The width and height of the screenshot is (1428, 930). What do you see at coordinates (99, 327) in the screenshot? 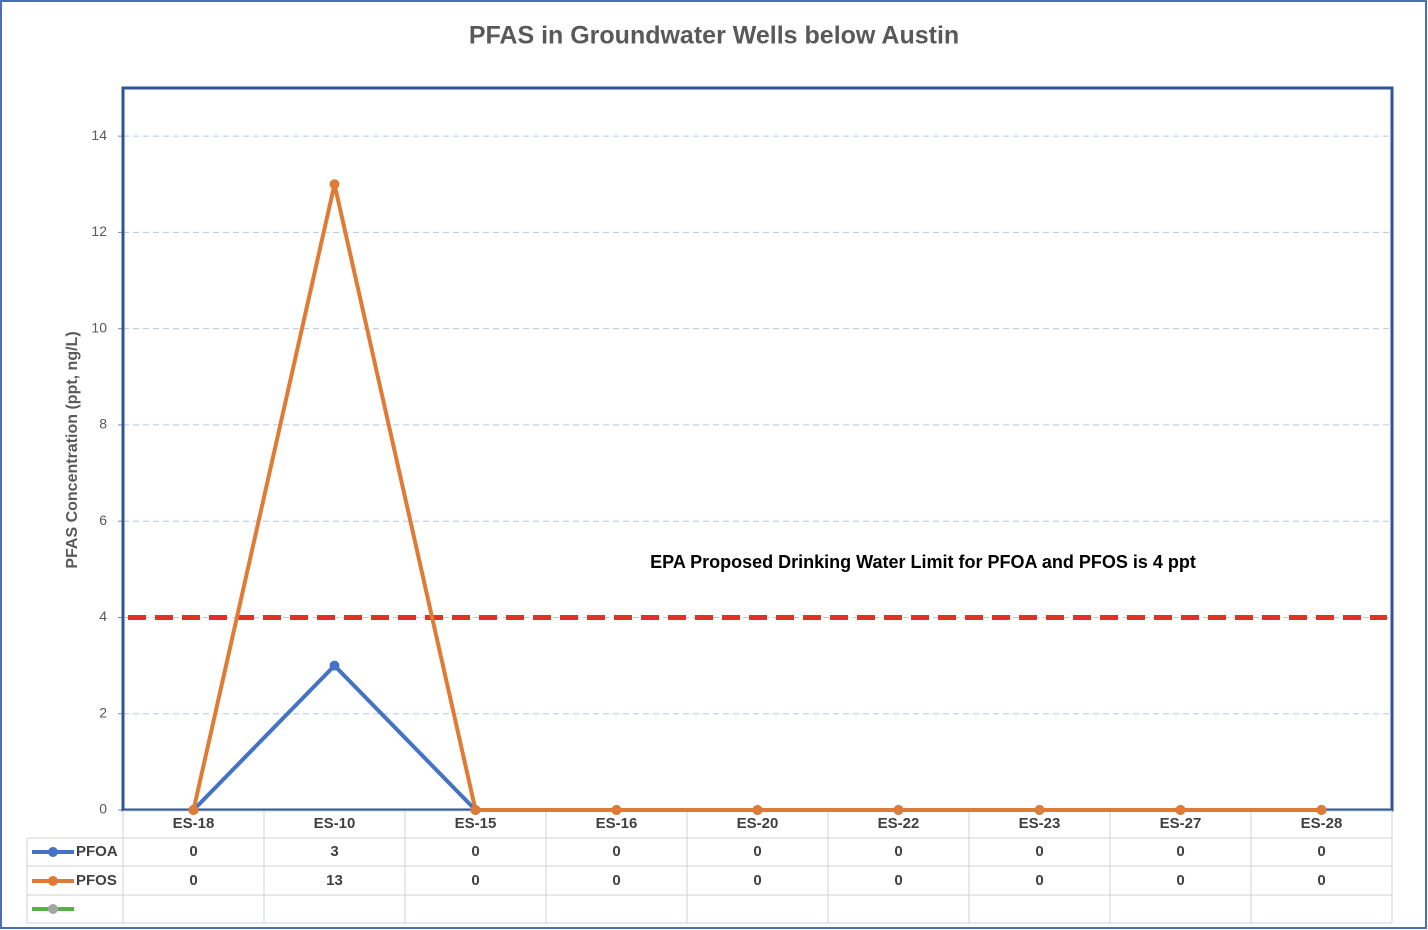
I see `y-tick-label: 10` at bounding box center [99, 327].